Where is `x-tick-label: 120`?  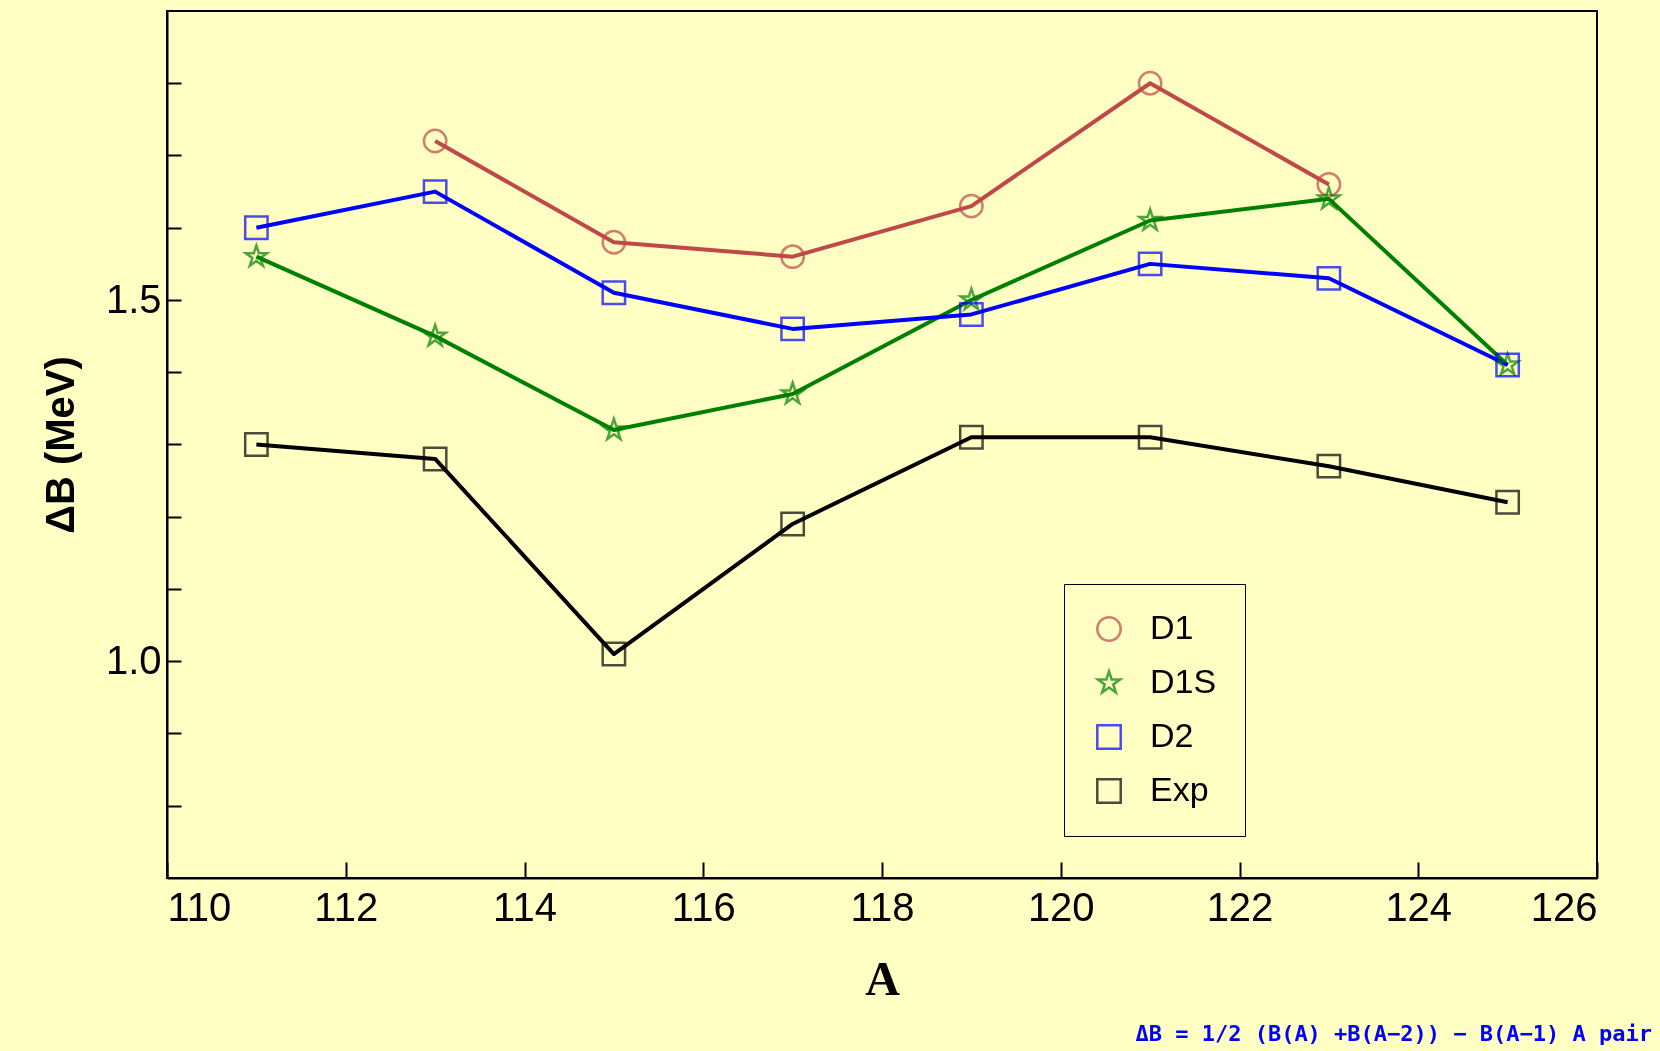 x-tick-label: 120 is located at coordinates (1061, 906).